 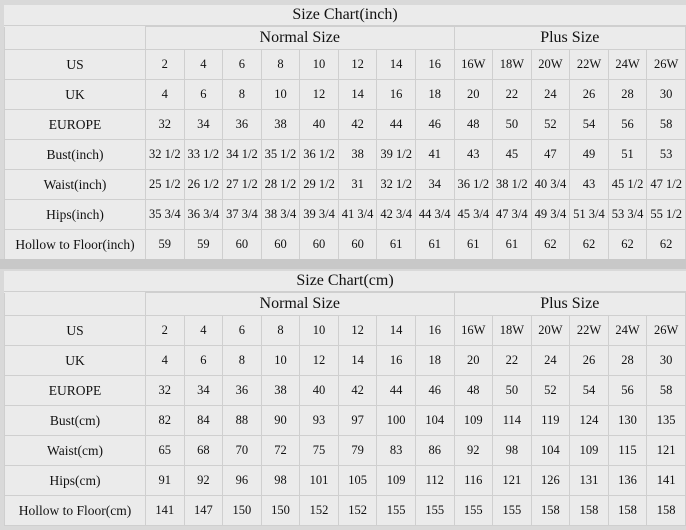 I want to click on table-cell: 46, so click(x=434, y=390).